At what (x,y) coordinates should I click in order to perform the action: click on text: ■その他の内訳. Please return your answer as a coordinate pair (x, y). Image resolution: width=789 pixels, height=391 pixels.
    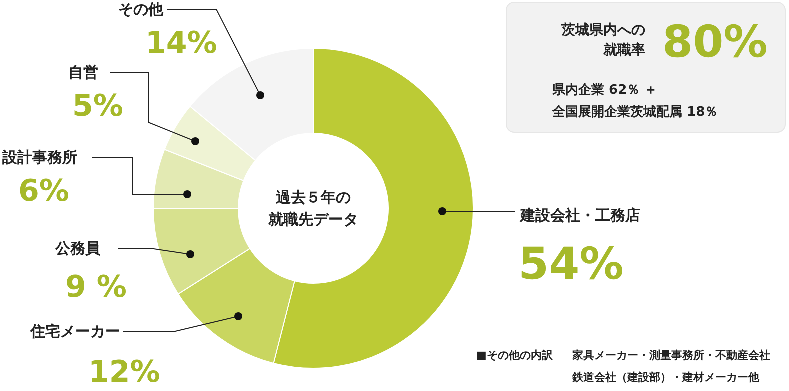
    Looking at the image, I should click on (515, 355).